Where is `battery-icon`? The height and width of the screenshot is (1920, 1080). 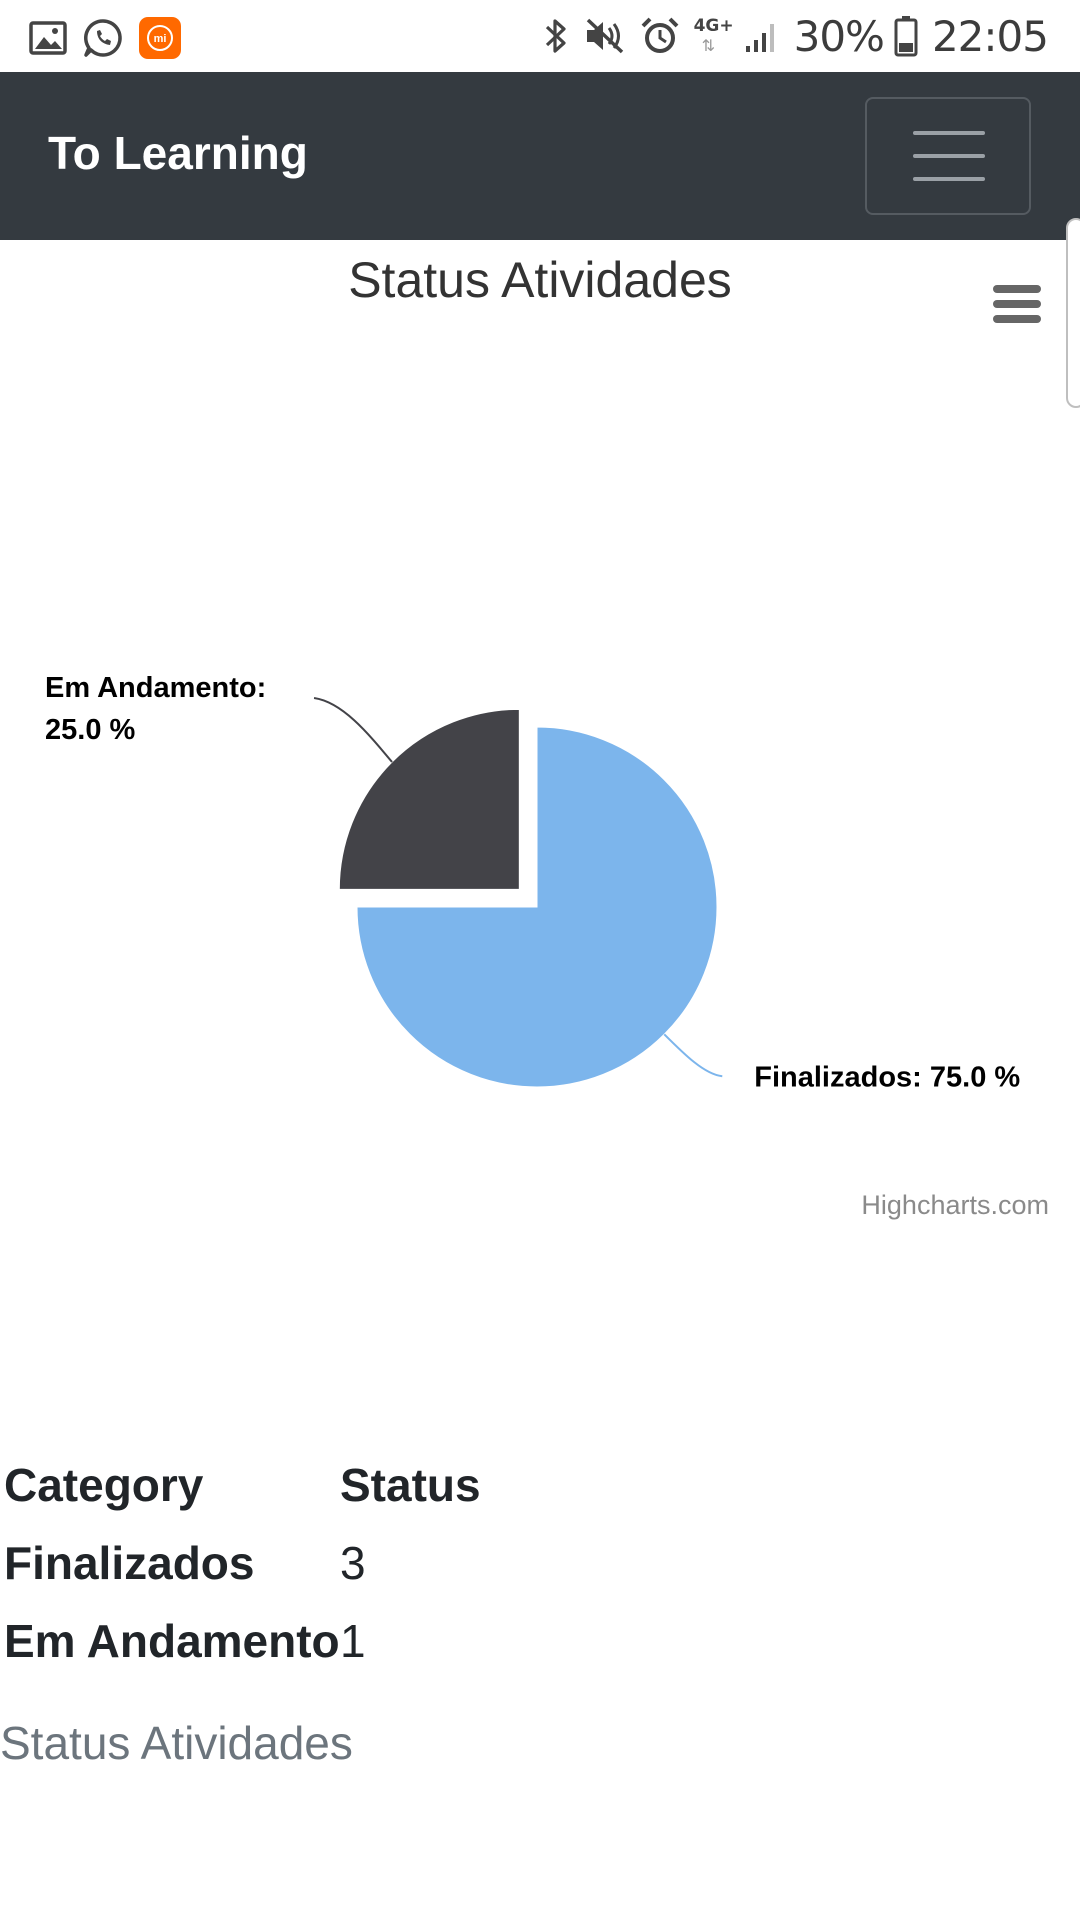
battery-icon is located at coordinates (906, 36).